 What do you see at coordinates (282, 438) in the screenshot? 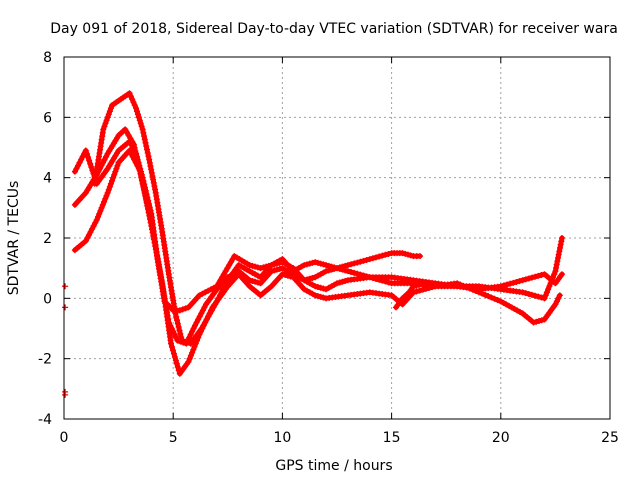
I see `x-tick-label: 10` at bounding box center [282, 438].